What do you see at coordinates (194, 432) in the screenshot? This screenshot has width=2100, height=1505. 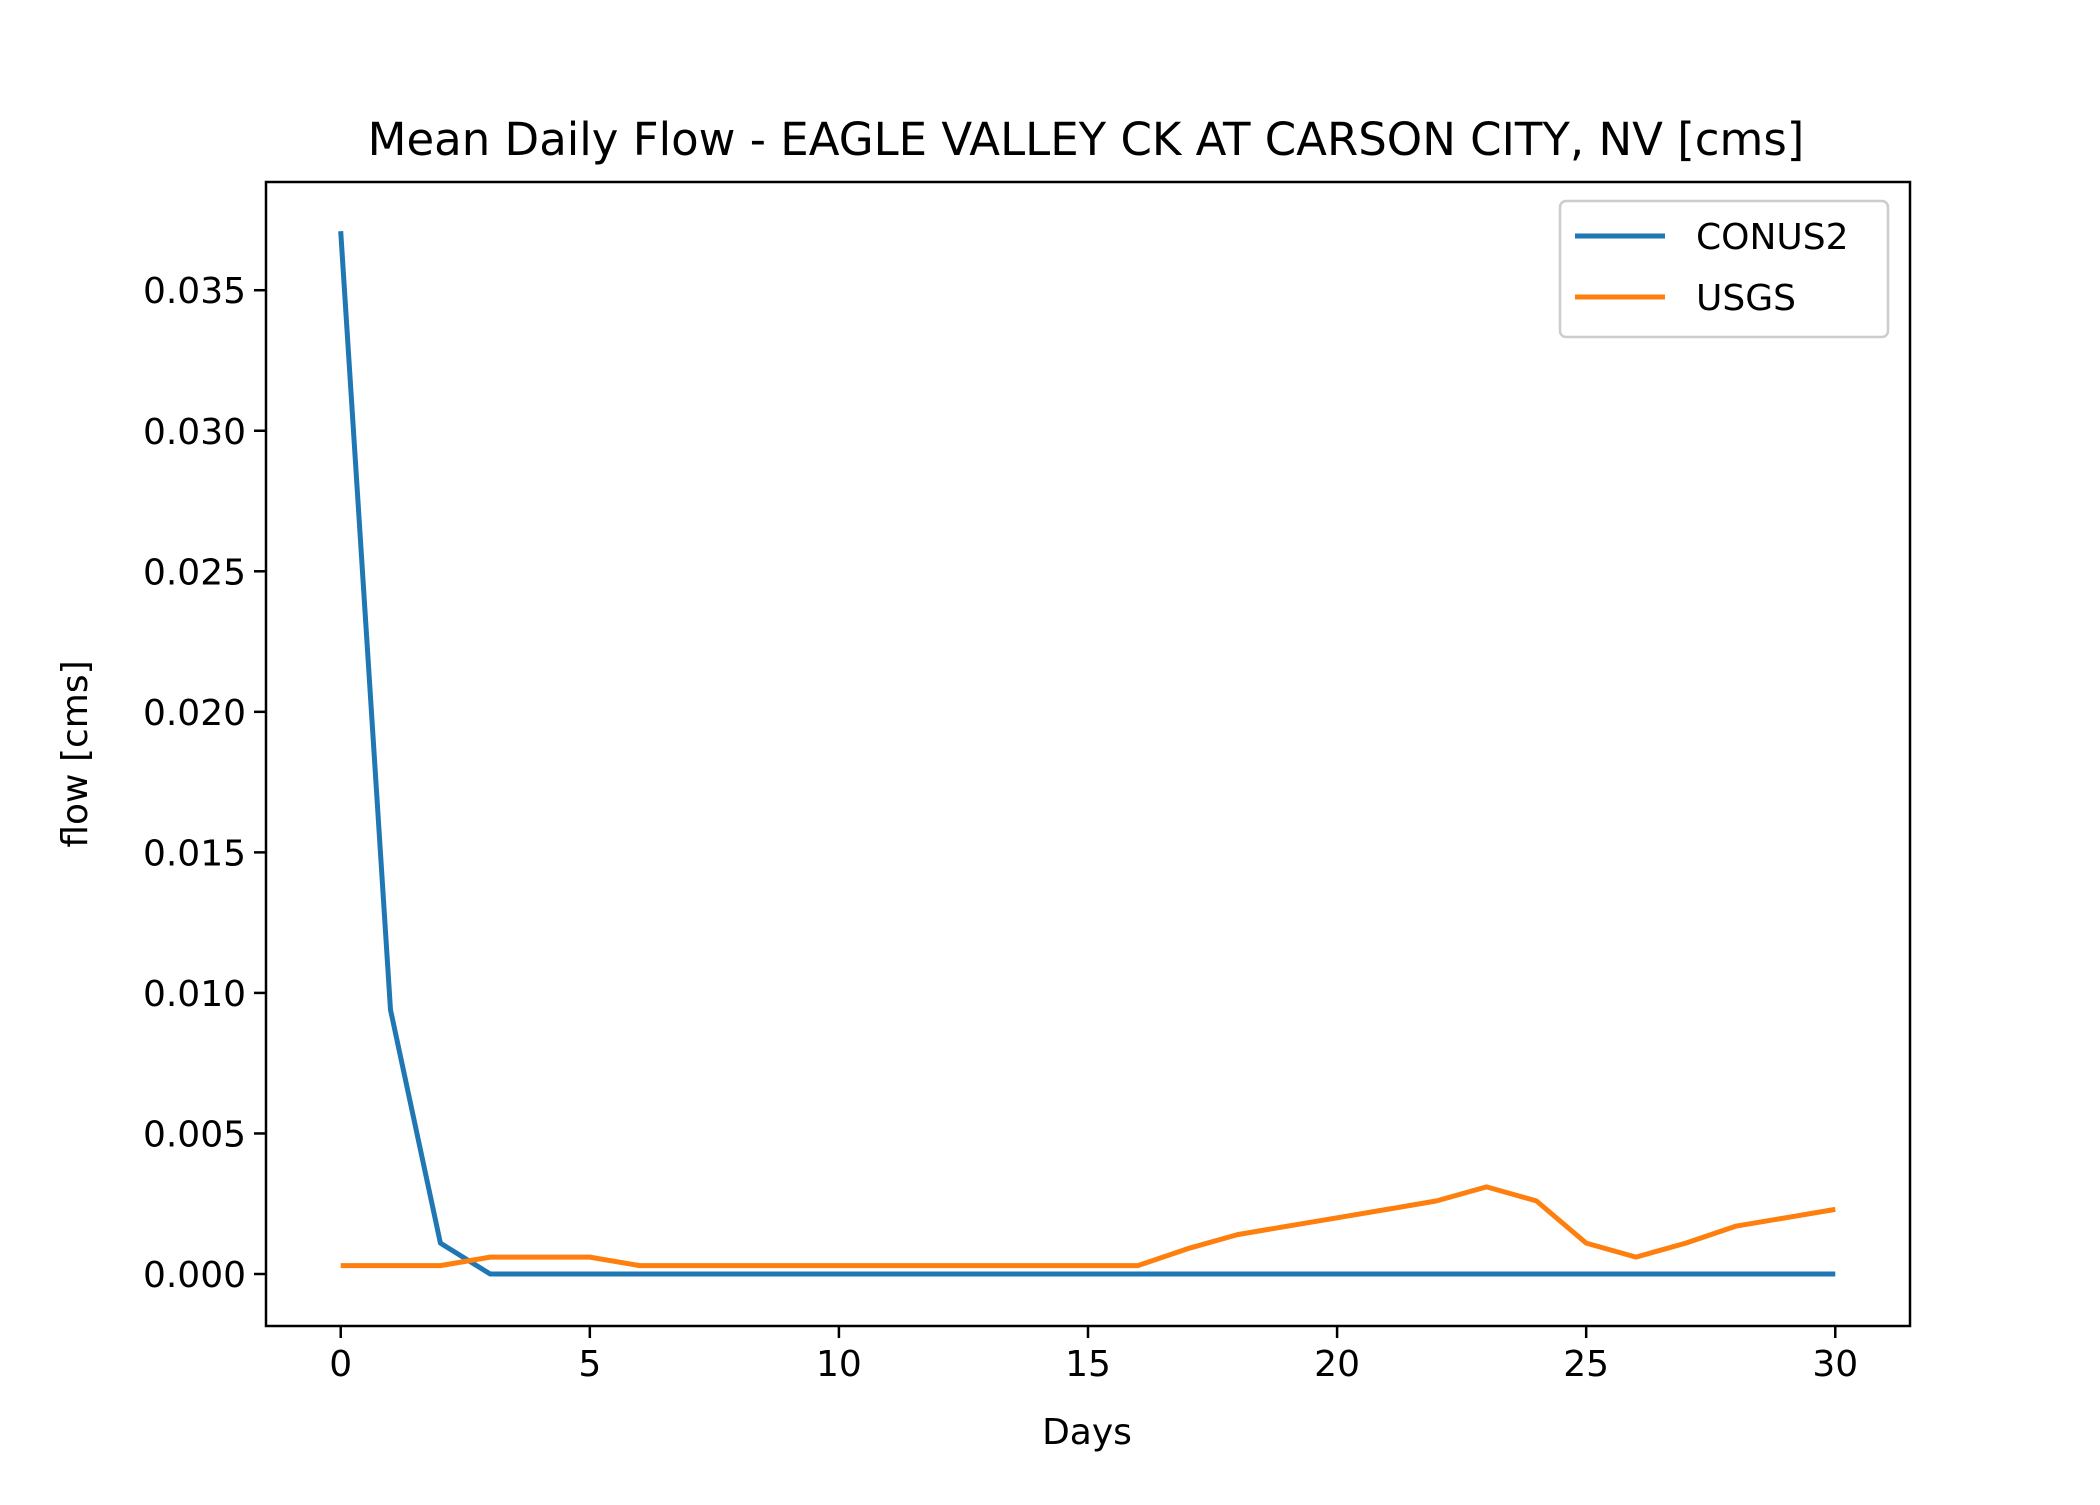 I see `y-tick-label: 0.030` at bounding box center [194, 432].